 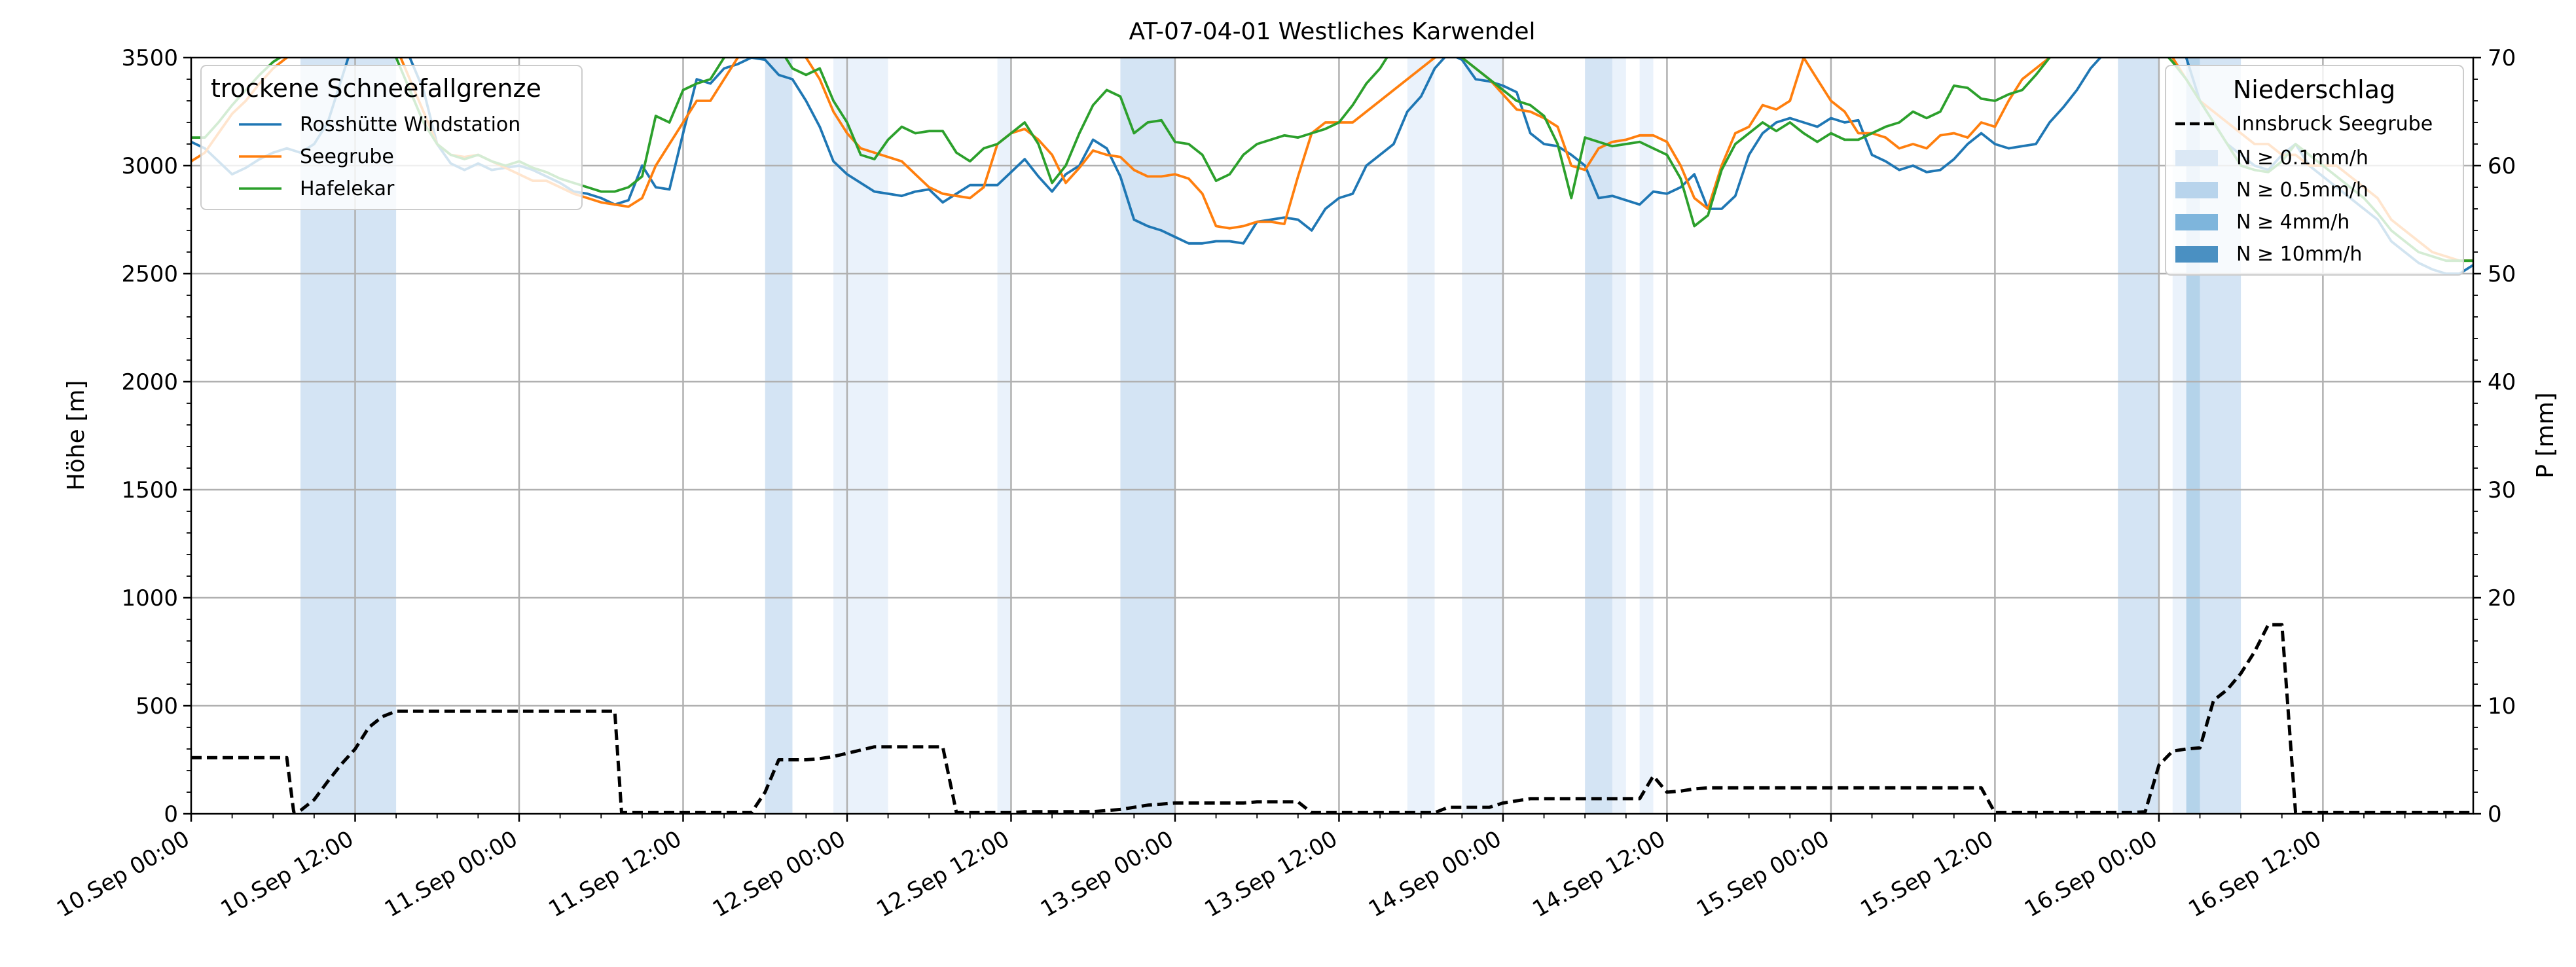 I want to click on y-left-tick-label-1: 500, so click(x=157, y=706).